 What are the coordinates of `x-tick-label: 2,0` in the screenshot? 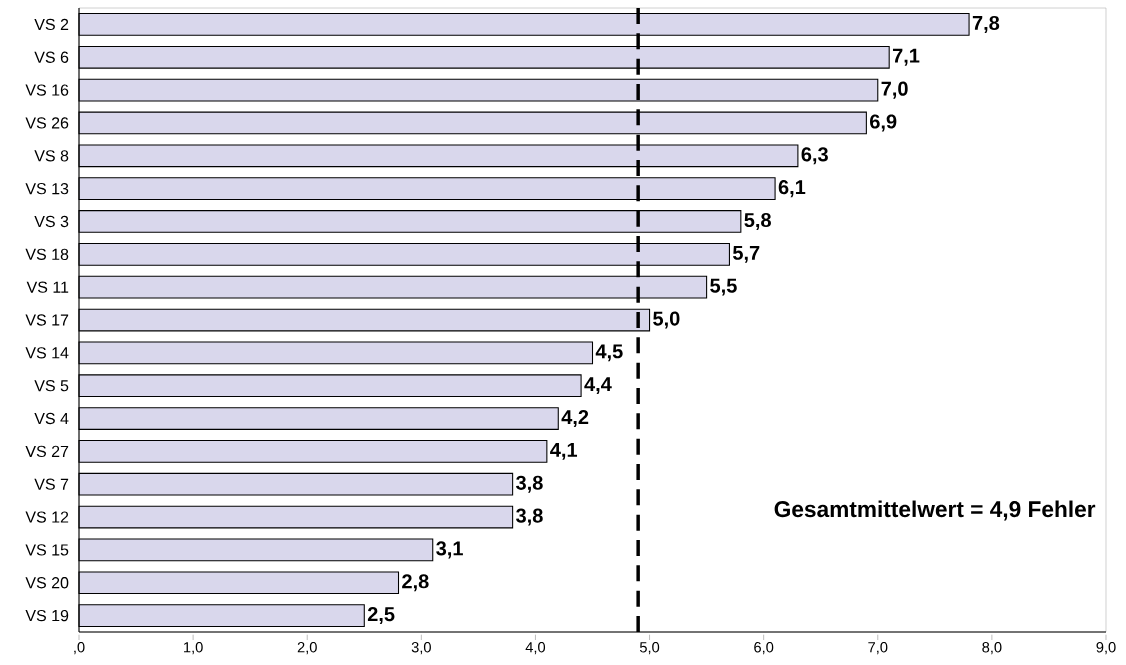 It's located at (307, 648).